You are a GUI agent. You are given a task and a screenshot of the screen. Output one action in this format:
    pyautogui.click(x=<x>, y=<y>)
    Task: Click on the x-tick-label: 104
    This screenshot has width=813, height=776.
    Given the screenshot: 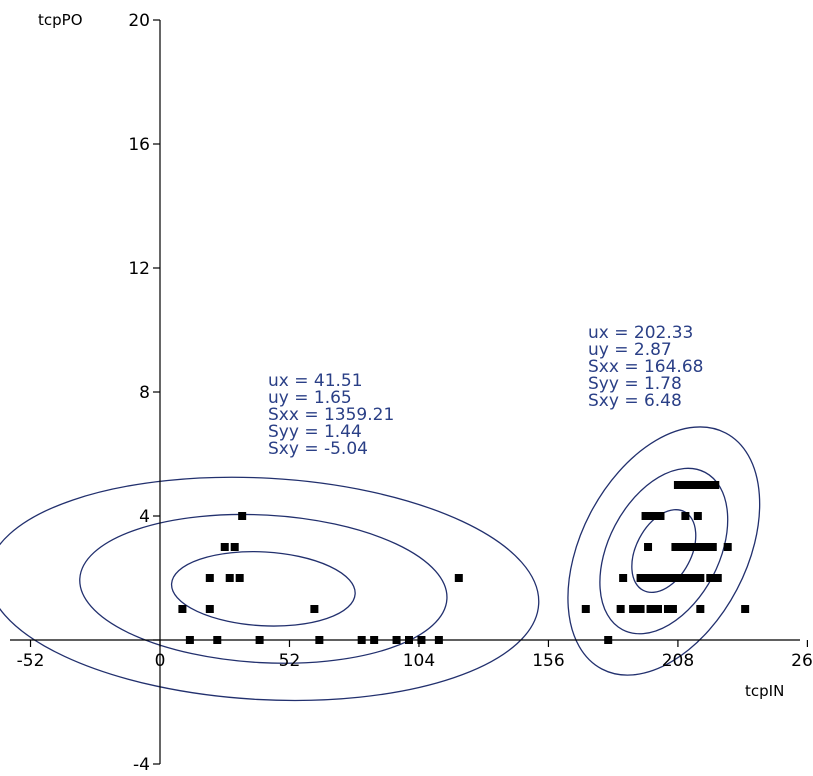 What is the action you would take?
    pyautogui.click(x=419, y=661)
    